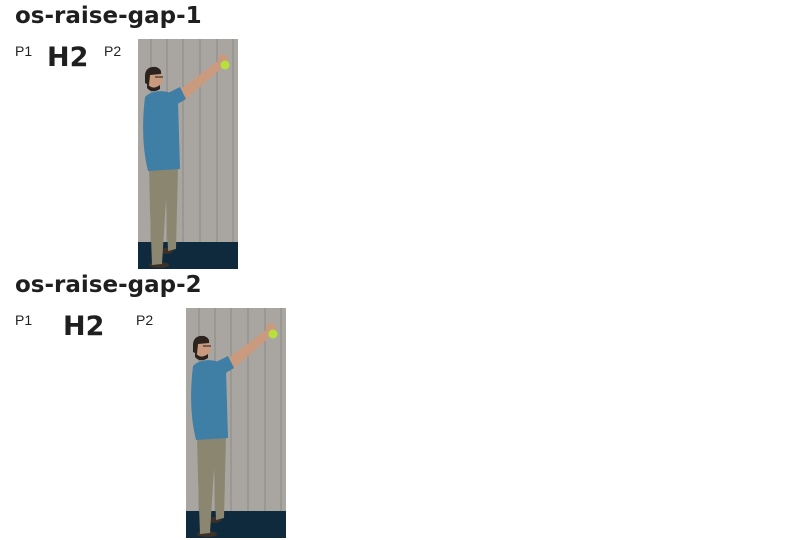  What do you see at coordinates (108, 285) in the screenshot?
I see `section-title-2: os-raise-gap-2` at bounding box center [108, 285].